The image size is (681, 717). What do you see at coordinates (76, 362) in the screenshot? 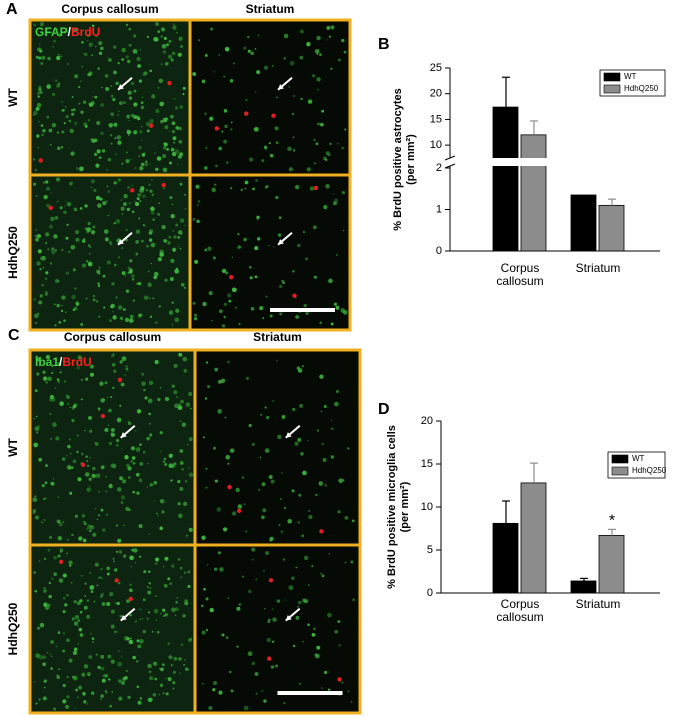
I see `stain-text: BrdU` at bounding box center [76, 362].